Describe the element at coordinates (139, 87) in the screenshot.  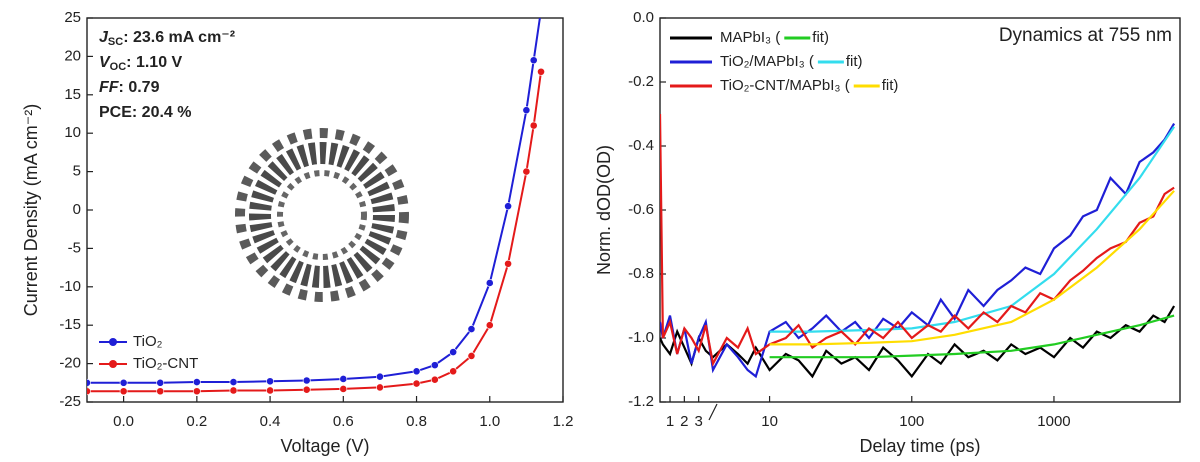
I see `annotation-text: : 0.79` at that location.